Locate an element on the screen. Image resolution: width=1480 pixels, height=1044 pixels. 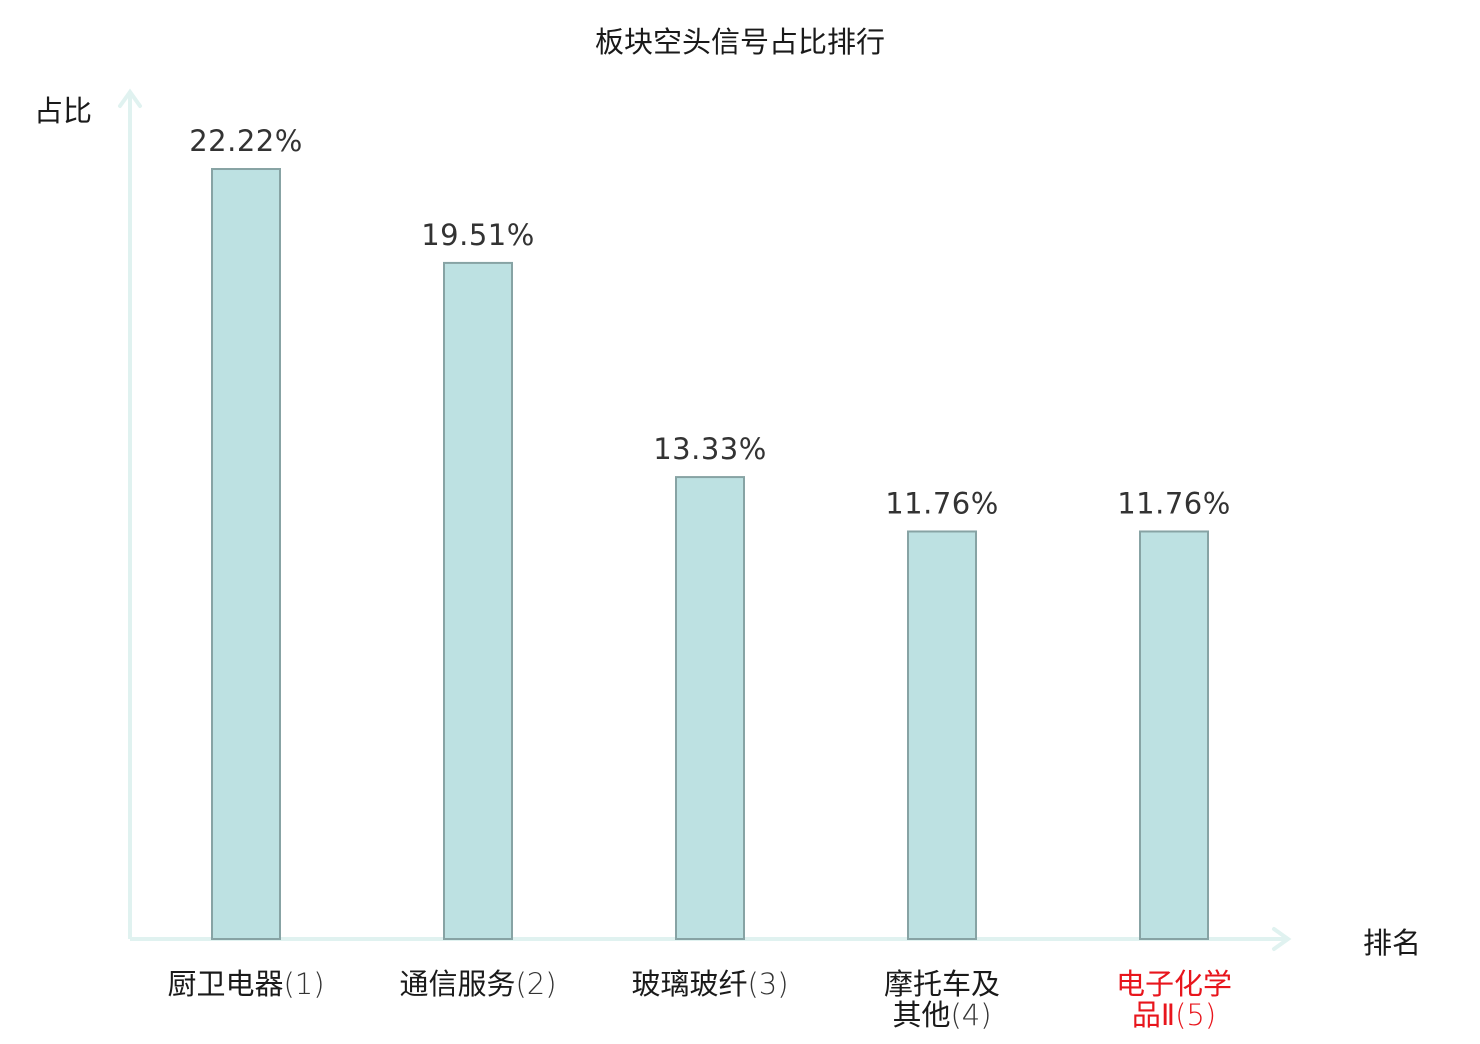
category-label: 电子化学品Ⅱ(5) is located at coordinates (1174, 999).